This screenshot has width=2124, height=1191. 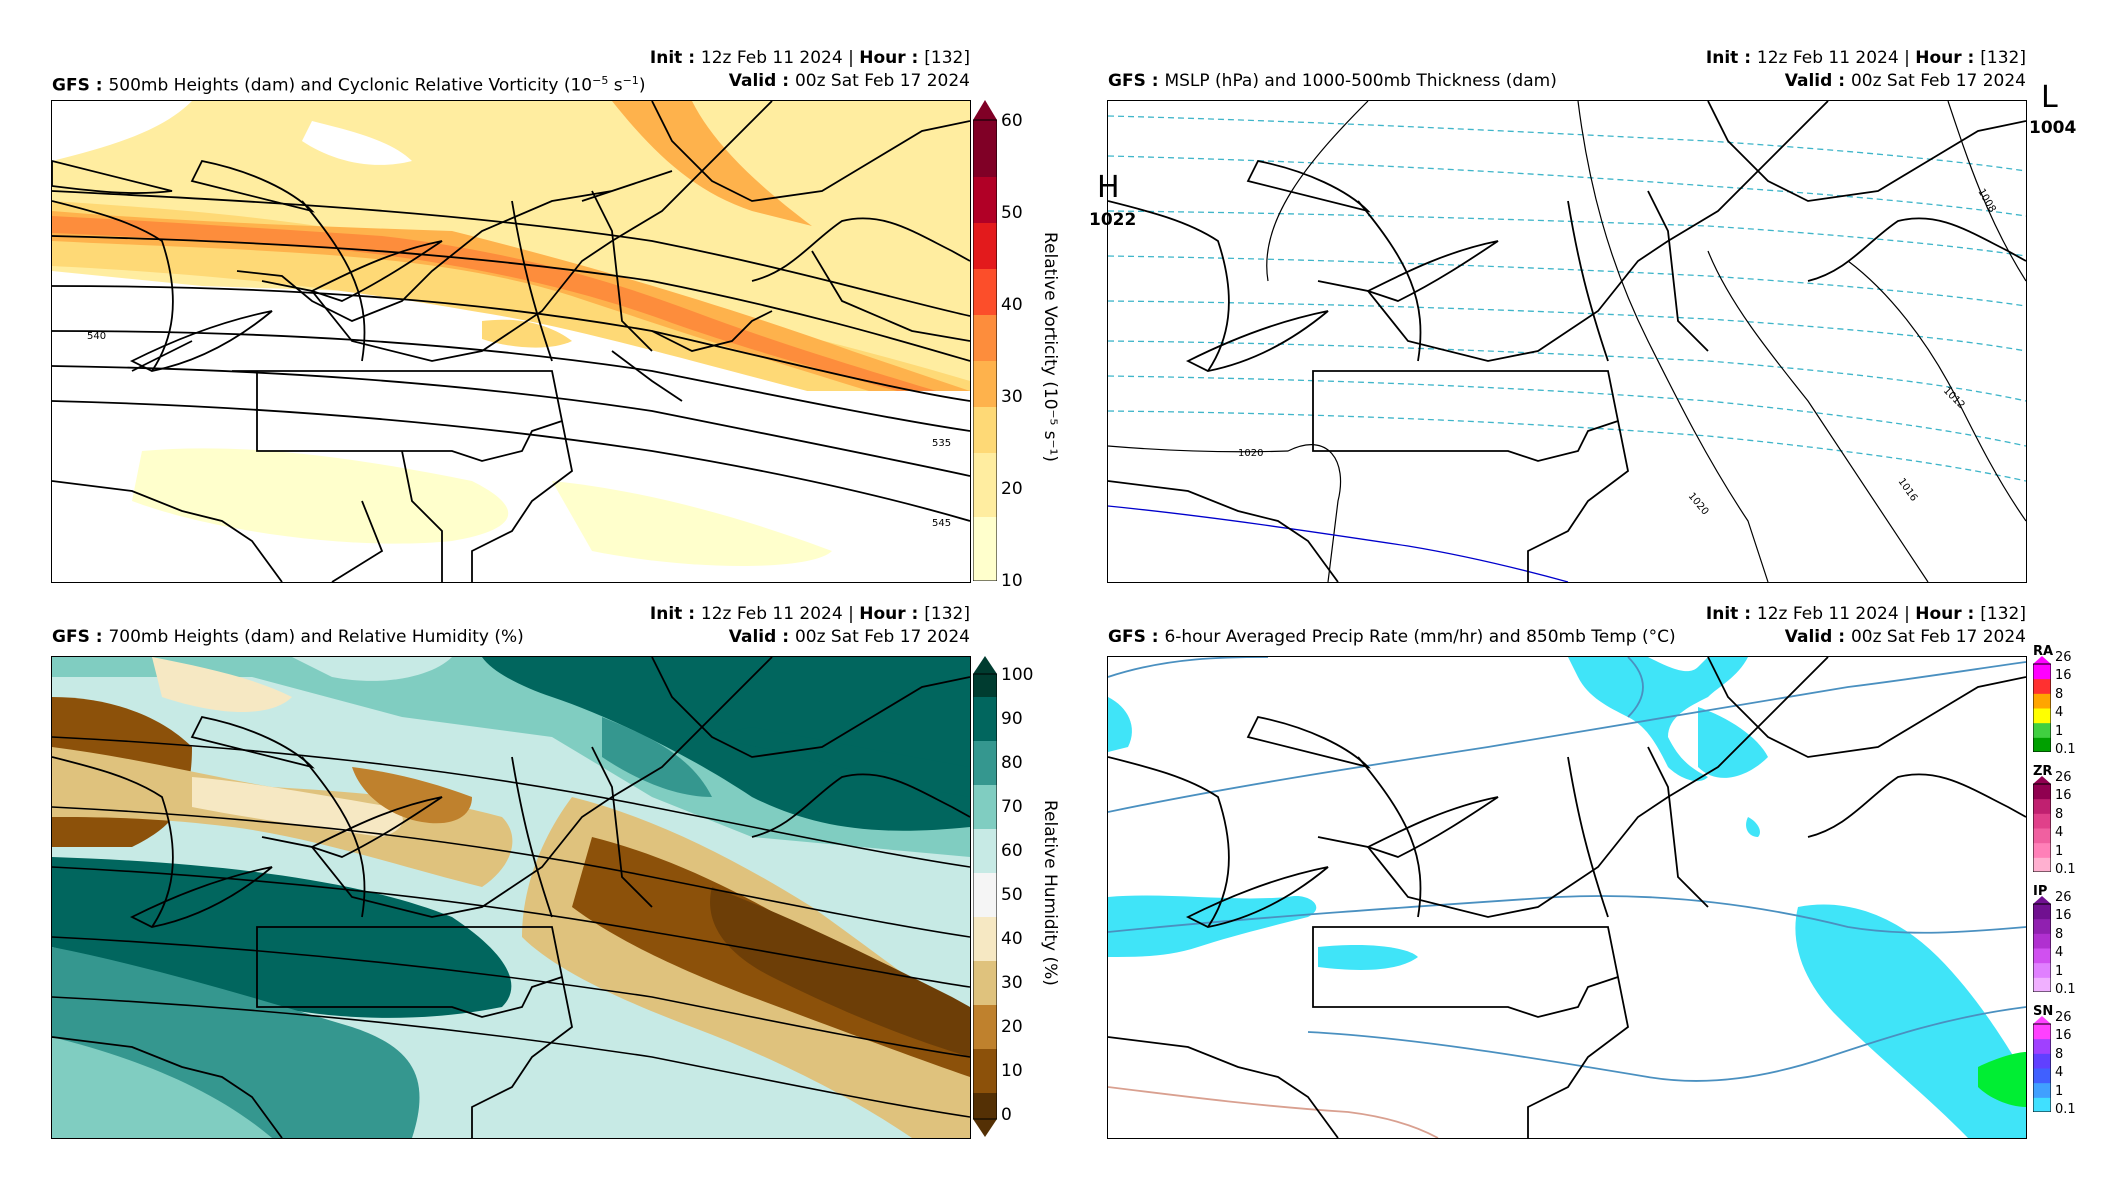 I want to click on contour-label: 1012, so click(x=1954, y=398).